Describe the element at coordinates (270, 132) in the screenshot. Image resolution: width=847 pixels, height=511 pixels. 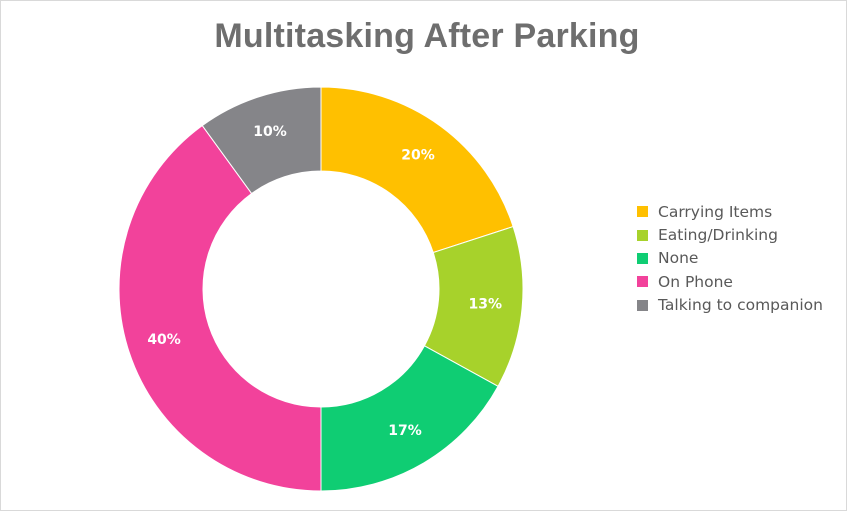
I see `data-label-talking-to-companion: 10%` at that location.